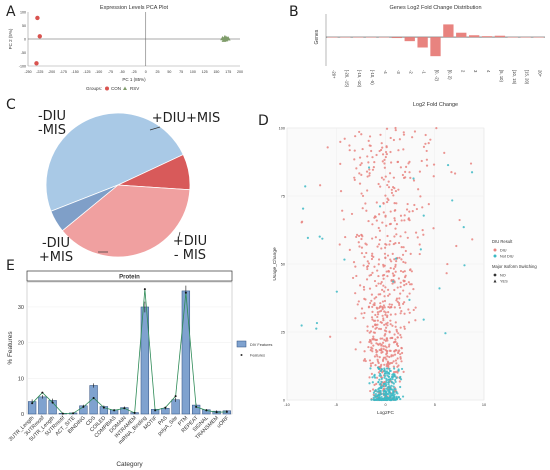 Image resolution: width=550 pixels, height=470 pixels. I want to click on fc-x-tick-label: [0, 2), so click(449, 75).